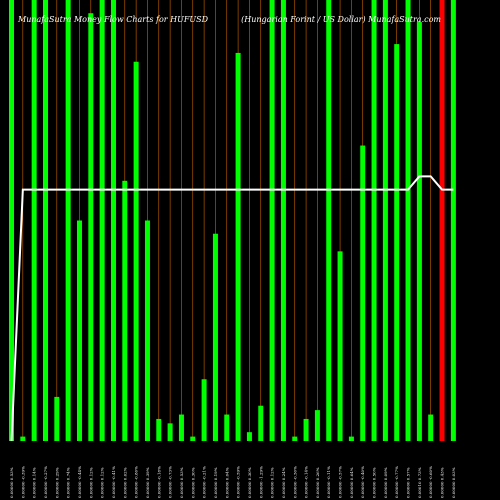 The width and height of the screenshot is (500, 500). Describe the element at coordinates (204, 482) in the screenshot. I see `date-label-17: 0.00000 -0.21%` at that location.